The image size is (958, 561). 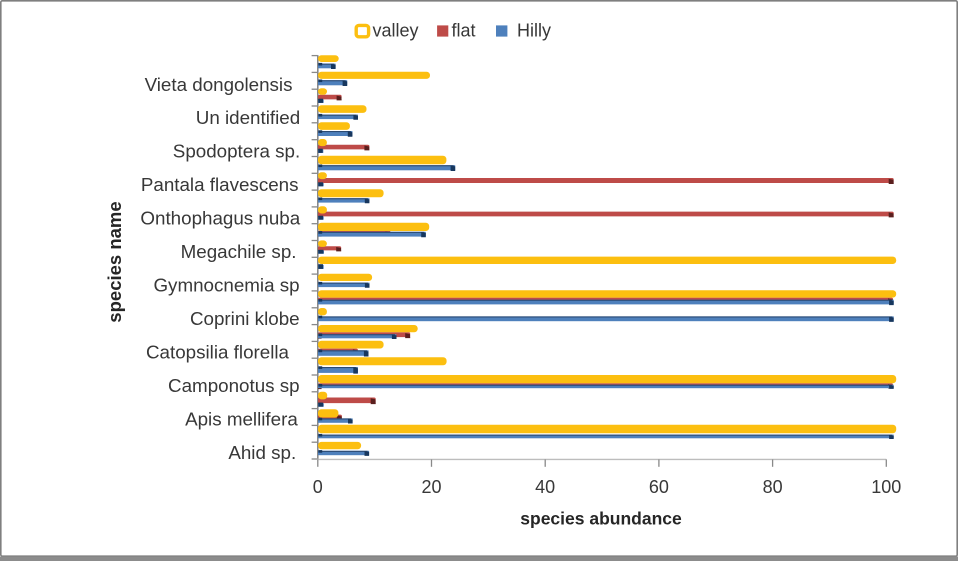 I want to click on svg-text: flat, so click(x=464, y=31).